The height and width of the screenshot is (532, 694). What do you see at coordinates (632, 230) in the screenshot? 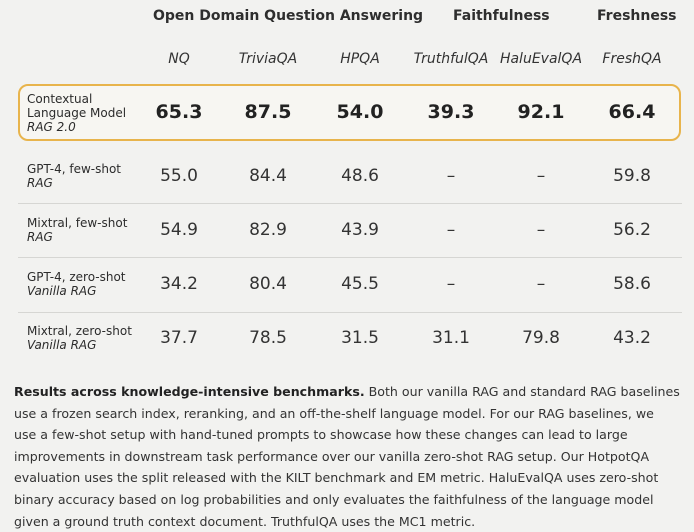
I see `cell-freshqa: 56.2` at bounding box center [632, 230].